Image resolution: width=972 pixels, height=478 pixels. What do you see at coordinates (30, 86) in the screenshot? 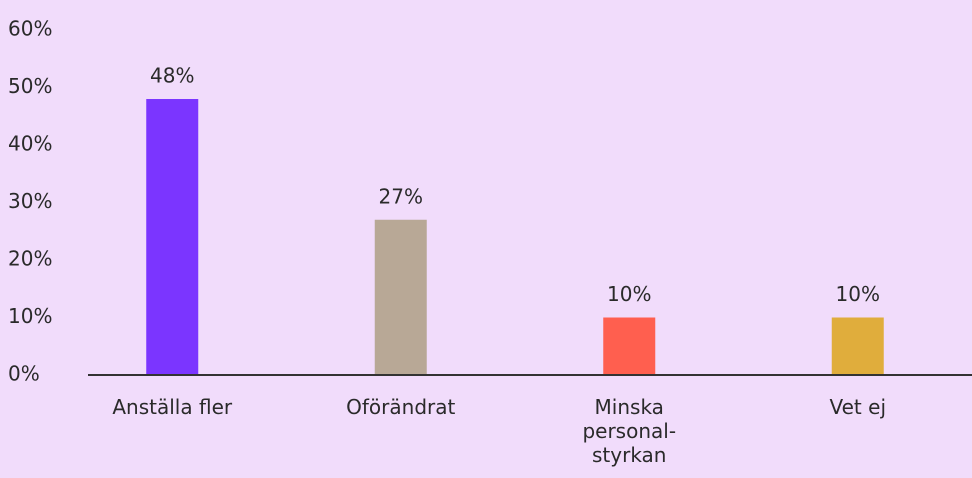
I see `y-tick-label: 50%` at bounding box center [30, 86].